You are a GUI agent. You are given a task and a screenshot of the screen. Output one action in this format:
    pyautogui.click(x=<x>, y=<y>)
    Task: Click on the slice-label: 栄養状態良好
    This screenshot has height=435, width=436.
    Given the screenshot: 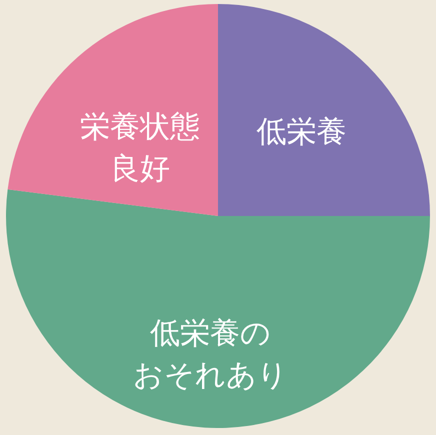 What is the action you would take?
    pyautogui.click(x=140, y=147)
    